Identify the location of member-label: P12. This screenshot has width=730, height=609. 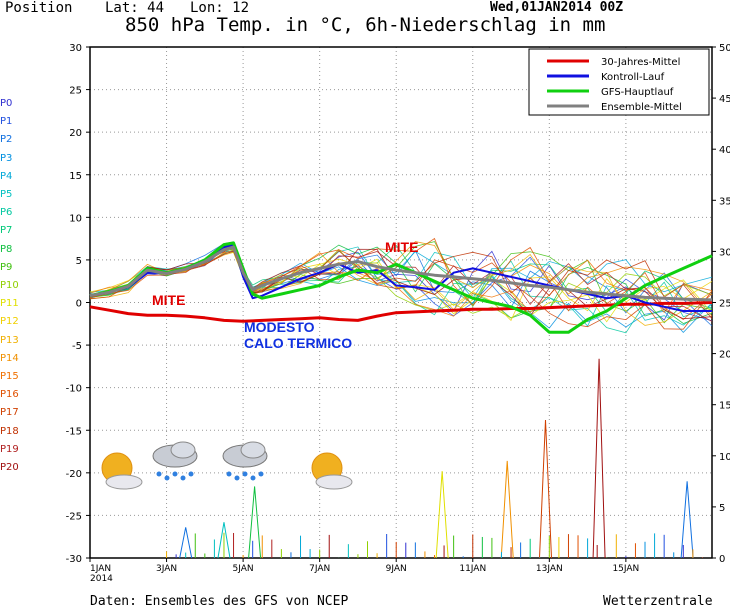
(9, 322).